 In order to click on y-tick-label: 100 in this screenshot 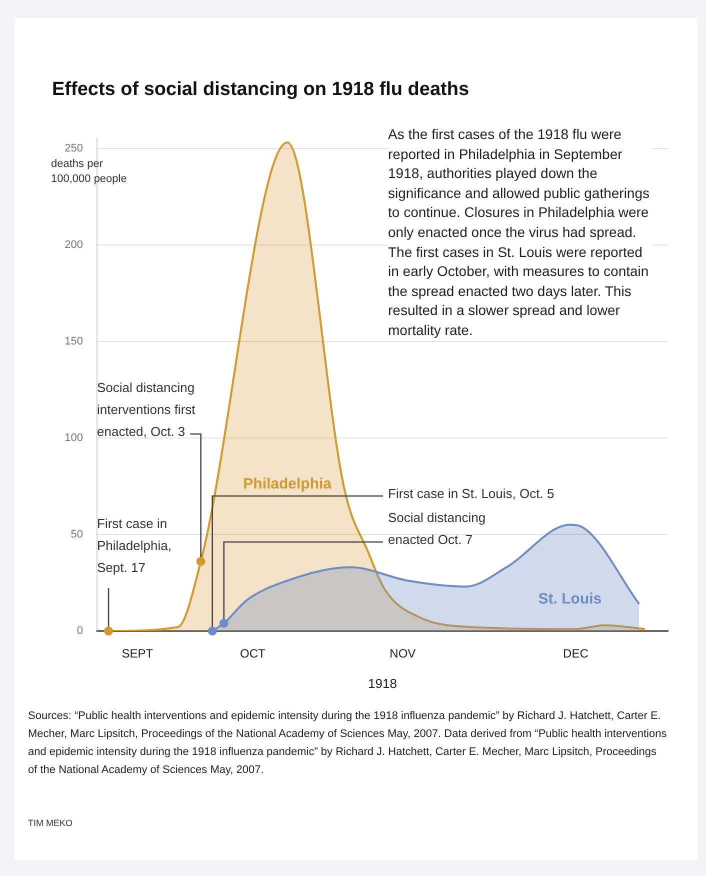, I will do `click(73, 438)`.